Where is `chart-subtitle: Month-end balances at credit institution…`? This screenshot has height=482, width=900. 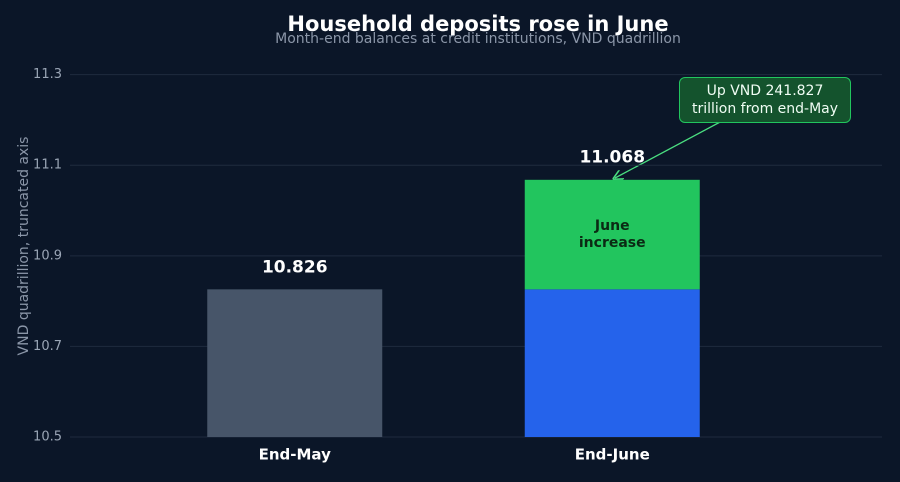 chart-subtitle: Month-end balances at credit institution… is located at coordinates (478, 39).